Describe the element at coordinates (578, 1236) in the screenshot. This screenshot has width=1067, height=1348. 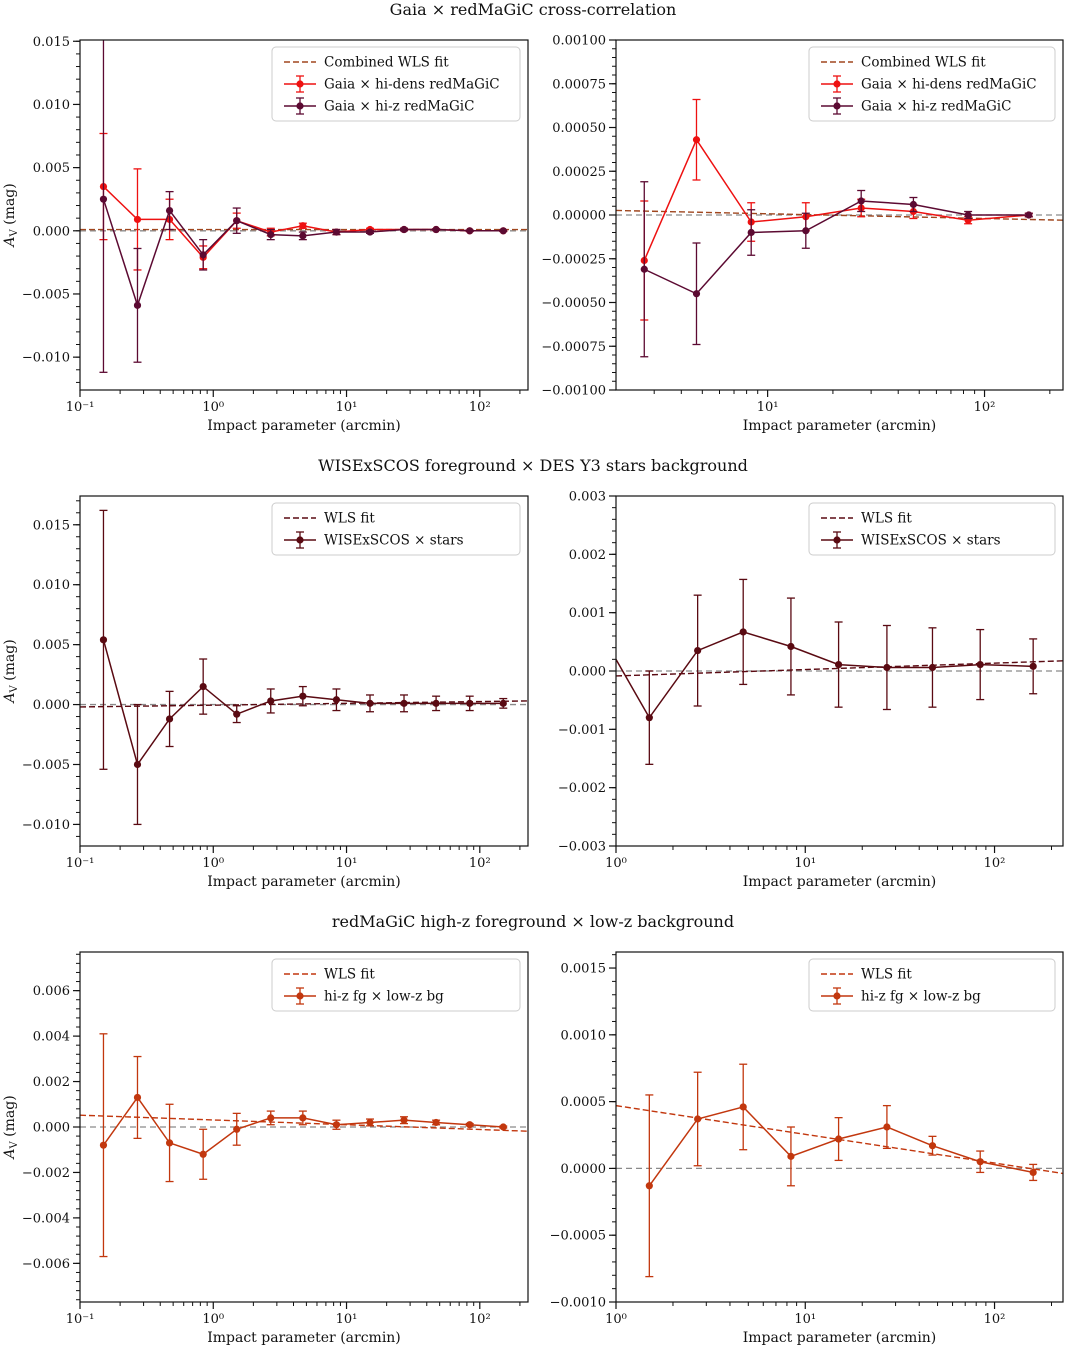
I see `chart-p6-y-tick-label: −0.0005` at that location.